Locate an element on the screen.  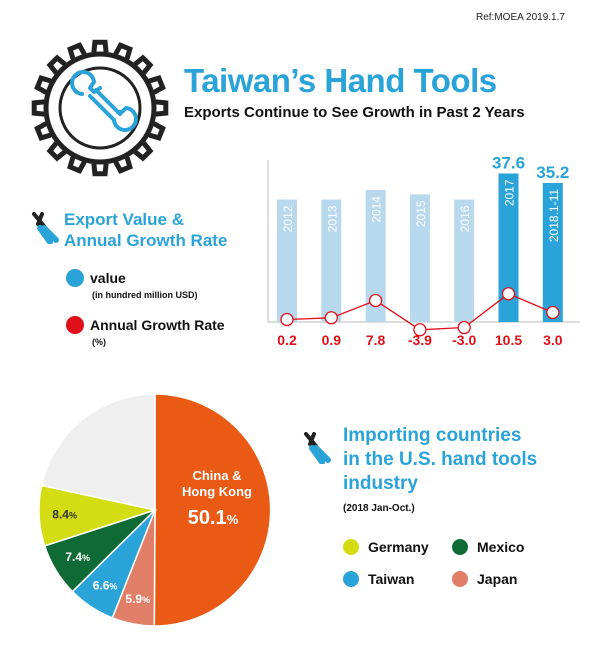
legend-taiwan-label: Taiwan is located at coordinates (391, 579).